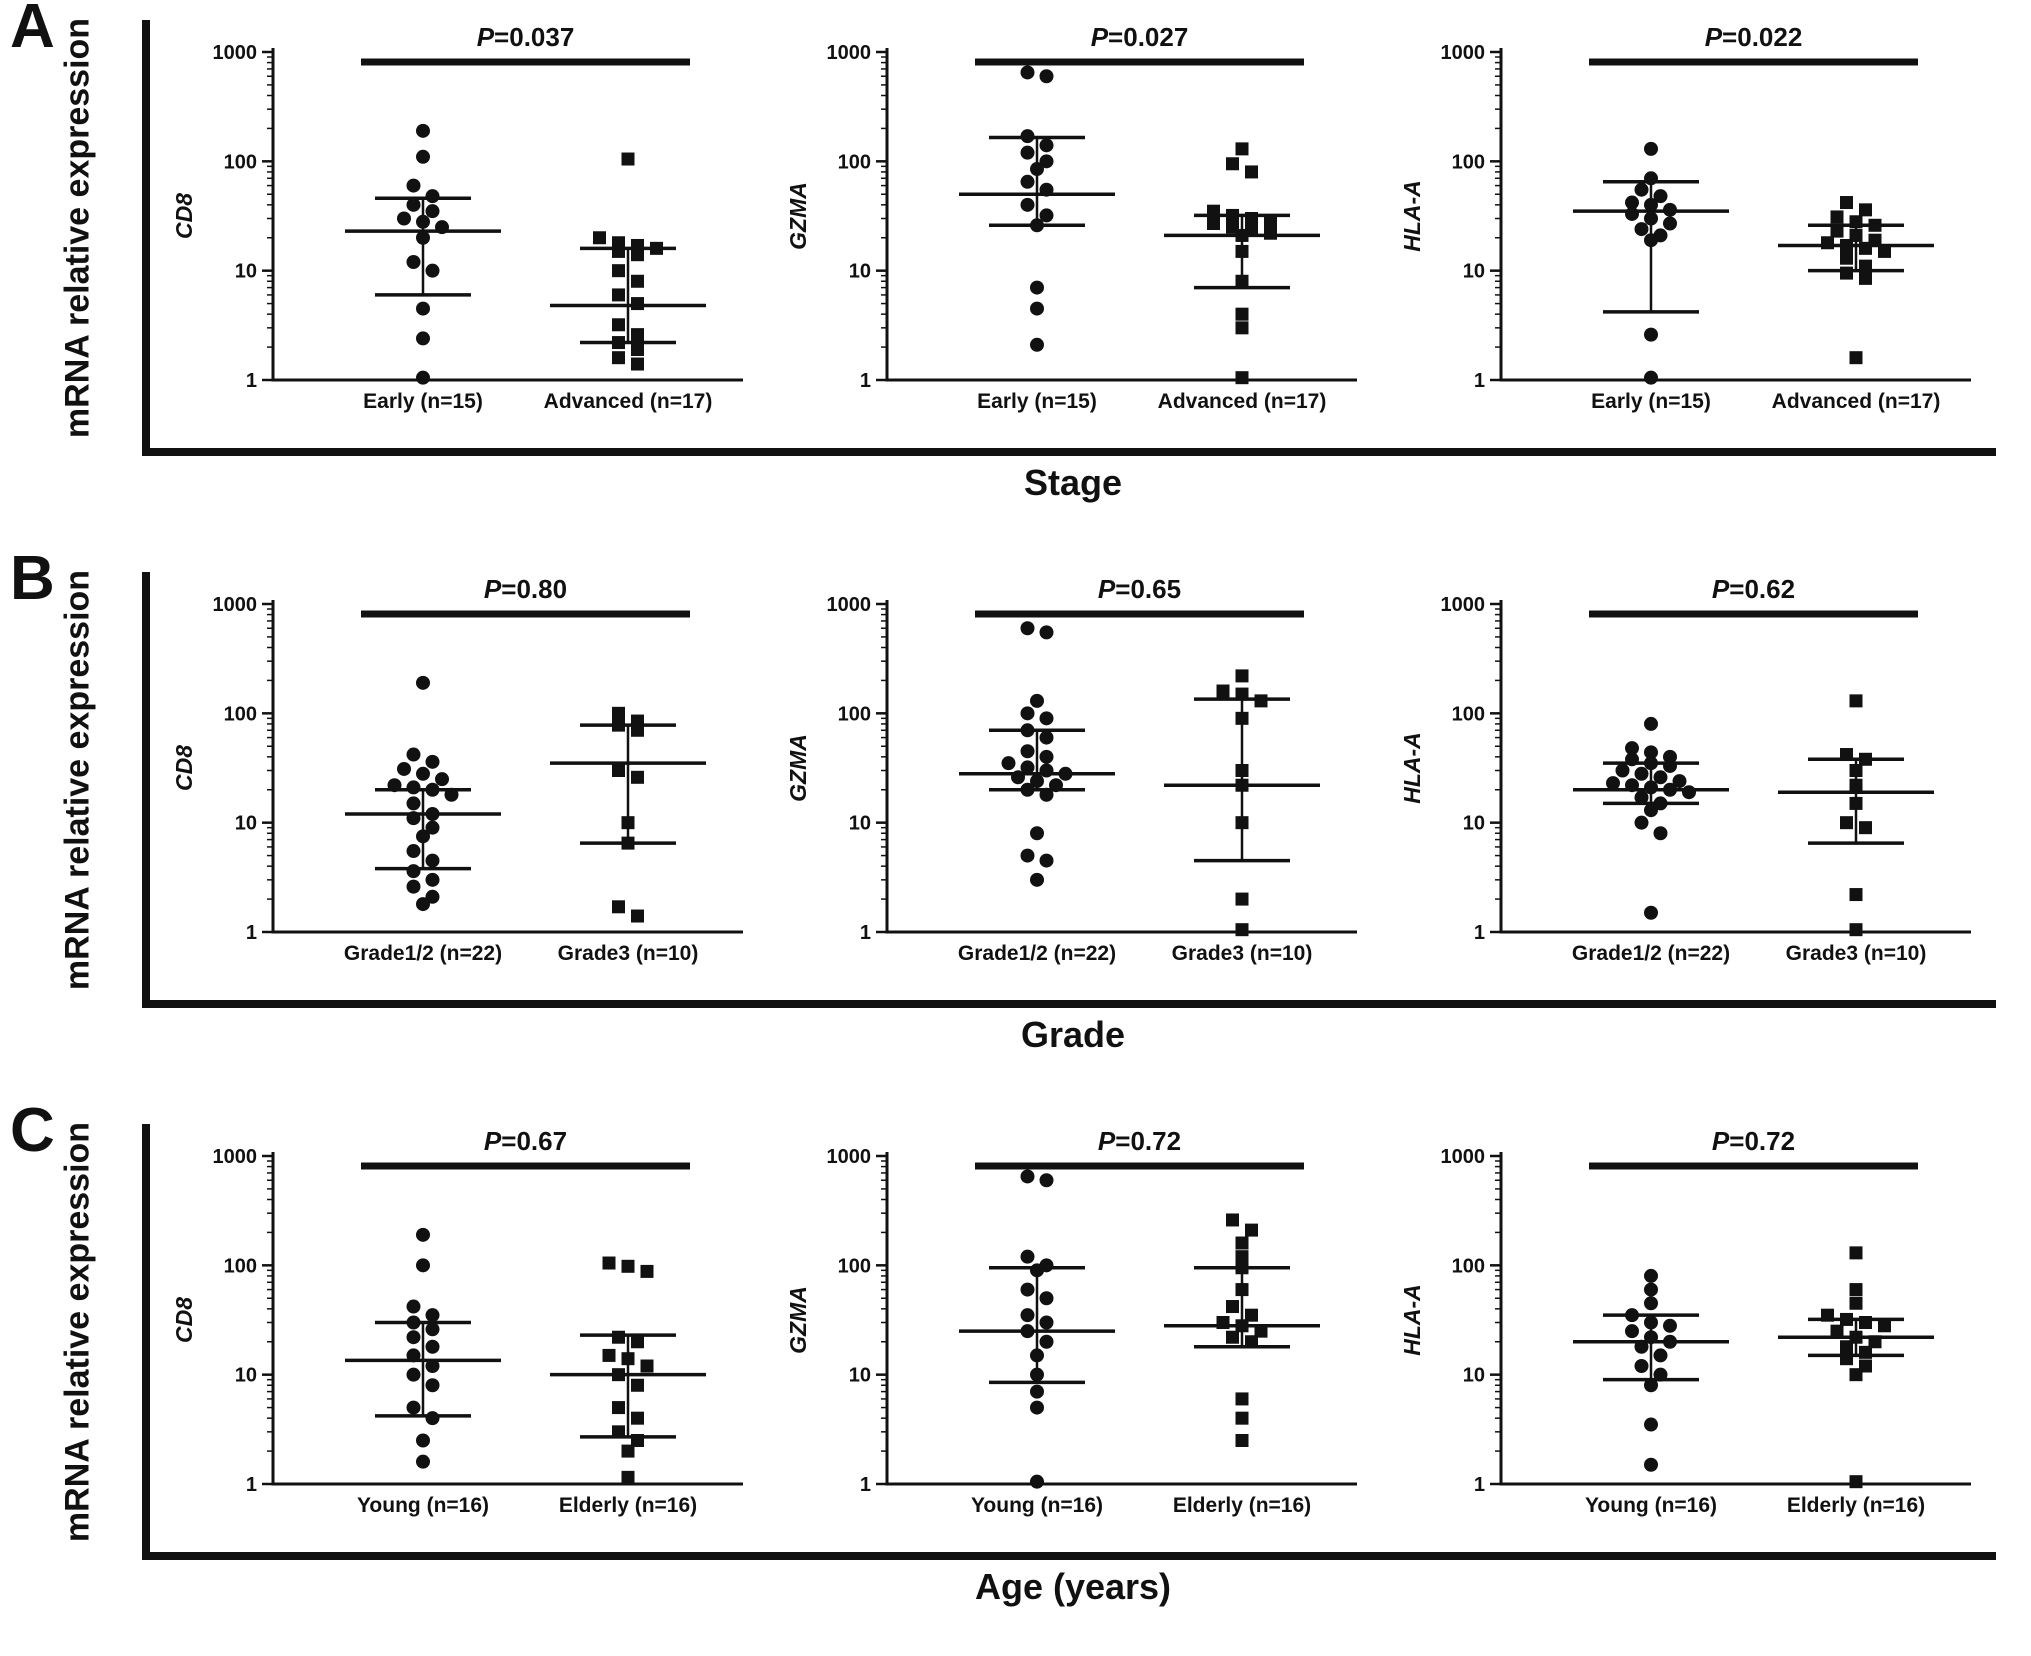 This screenshot has height=1656, width=2031. I want to click on group-label: Early (n=15), so click(423, 401).